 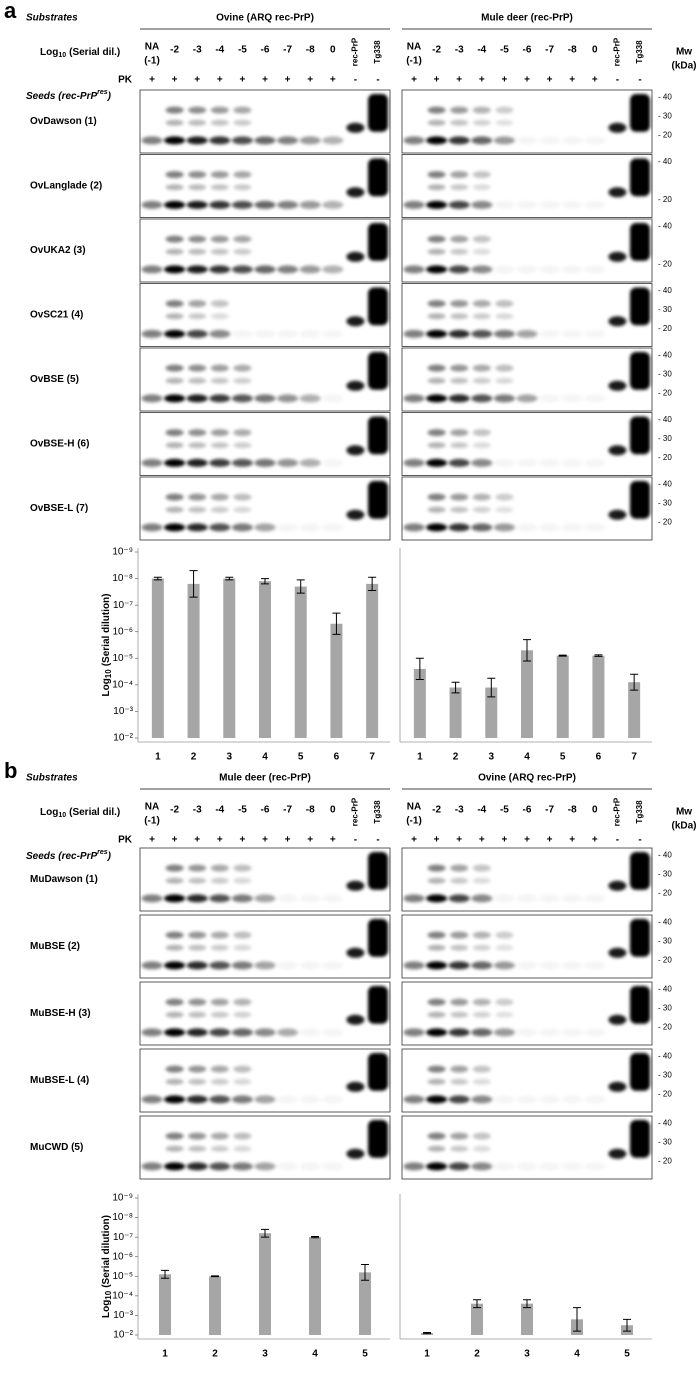 What do you see at coordinates (414, 61) in the screenshot?
I see `lane-label: (-1)` at bounding box center [414, 61].